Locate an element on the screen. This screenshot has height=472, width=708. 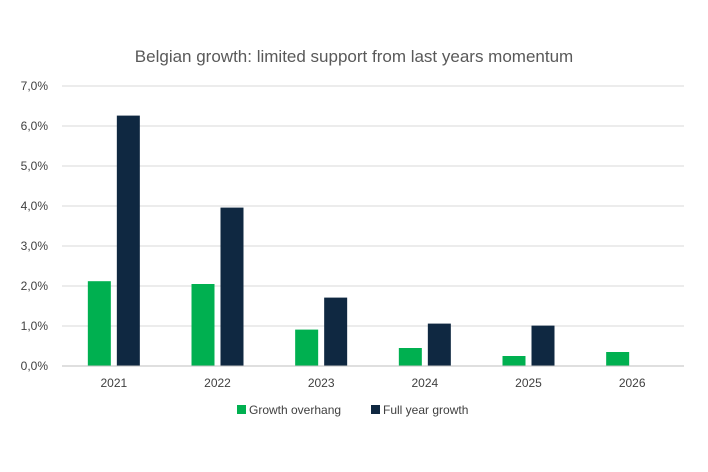
x-axis-ticks: 2021 2022 2023 2024 2025 2026 is located at coordinates (372, 383).